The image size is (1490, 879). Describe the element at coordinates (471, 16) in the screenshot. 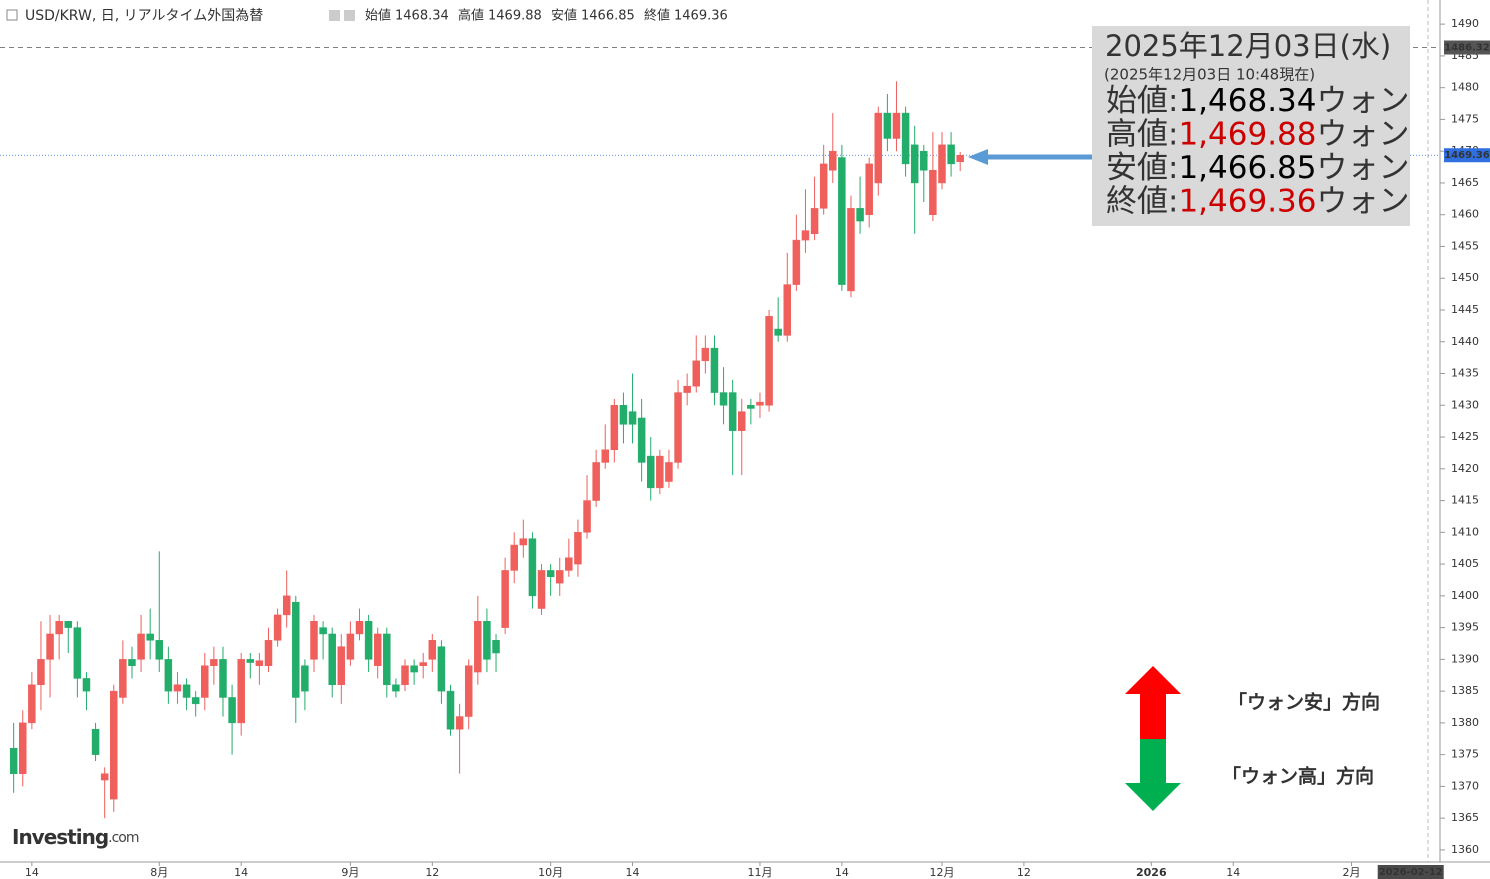

I see `ohlc-label: 高値` at that location.